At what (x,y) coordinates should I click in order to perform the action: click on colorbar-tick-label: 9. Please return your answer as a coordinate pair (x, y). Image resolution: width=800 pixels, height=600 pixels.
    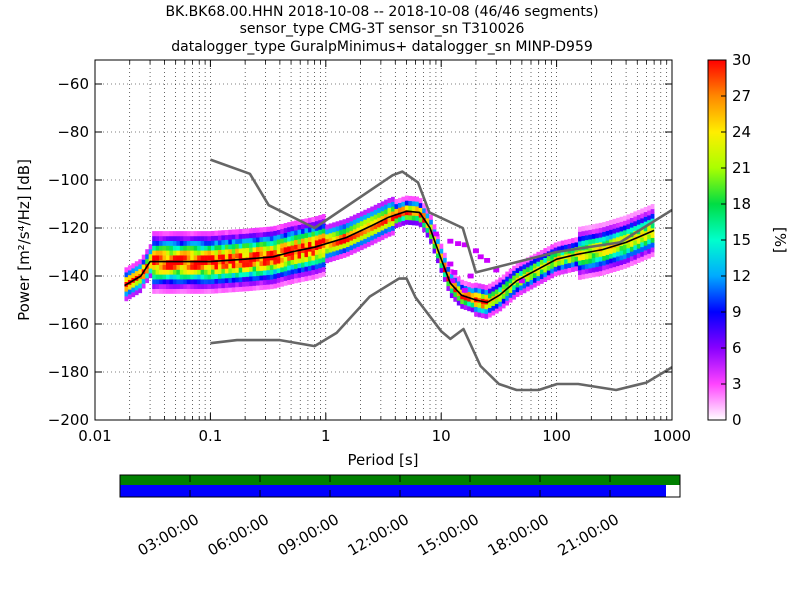
    Looking at the image, I should click on (737, 312).